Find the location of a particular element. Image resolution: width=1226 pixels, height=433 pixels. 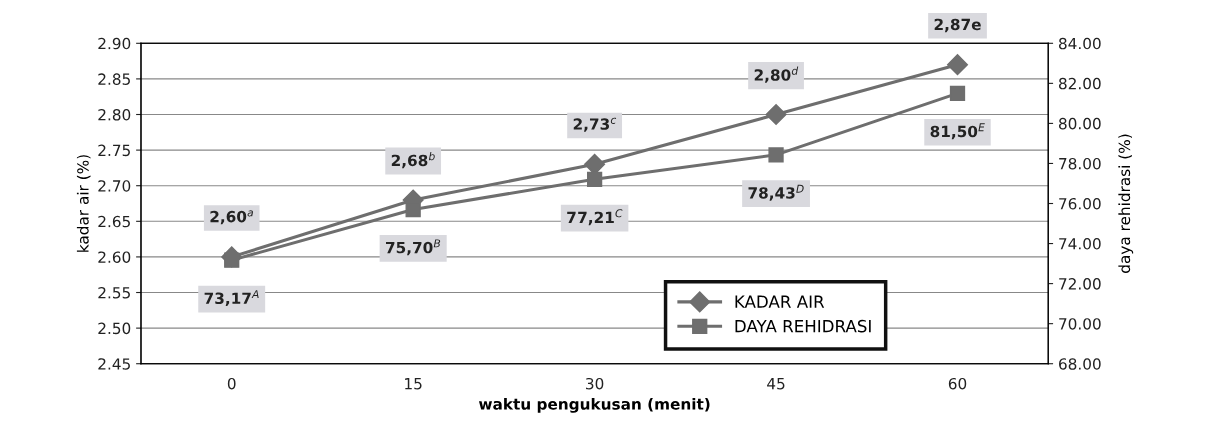

data-label: 2,73$^{c}$ is located at coordinates (595, 124).